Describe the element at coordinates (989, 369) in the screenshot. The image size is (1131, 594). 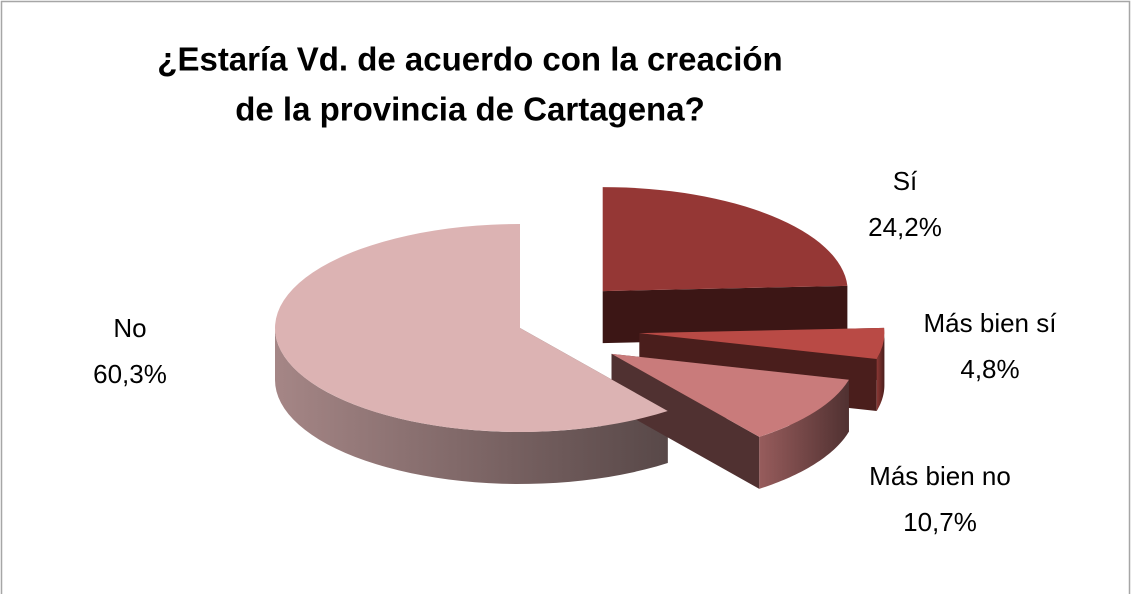
I see `value-label: 4,8%` at that location.